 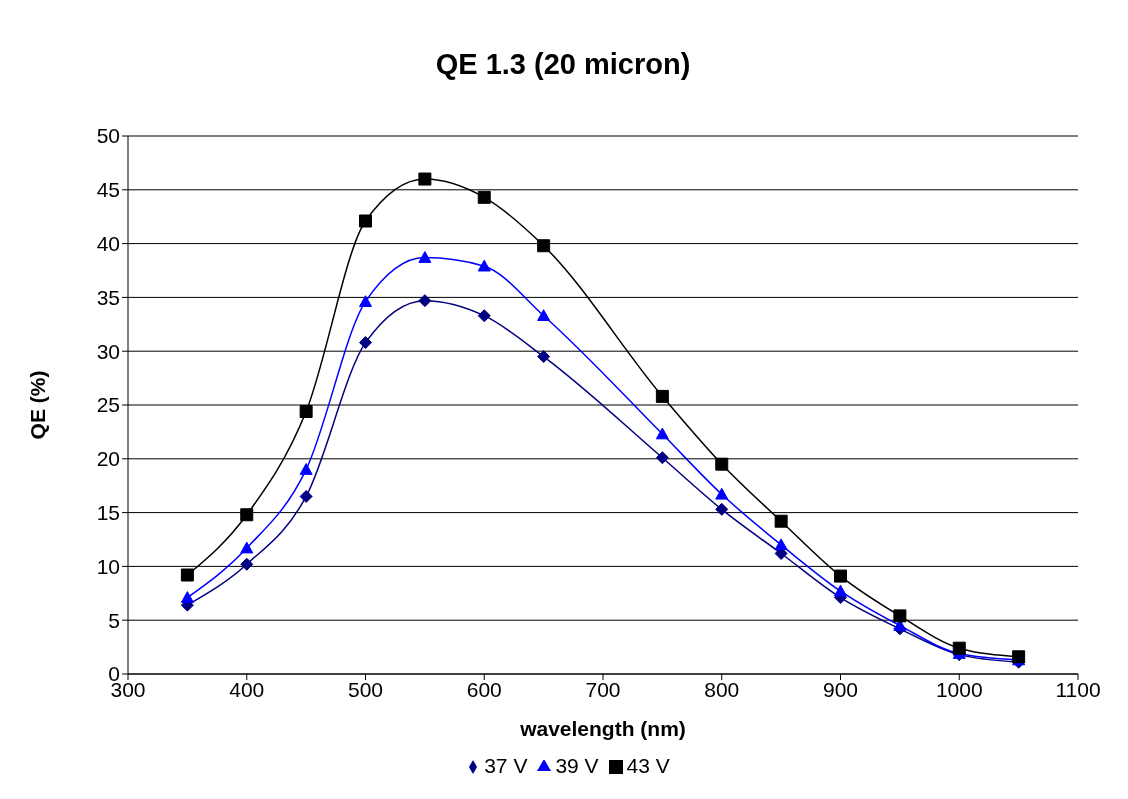 I want to click on y-tick-label: 5, so click(x=114, y=620).